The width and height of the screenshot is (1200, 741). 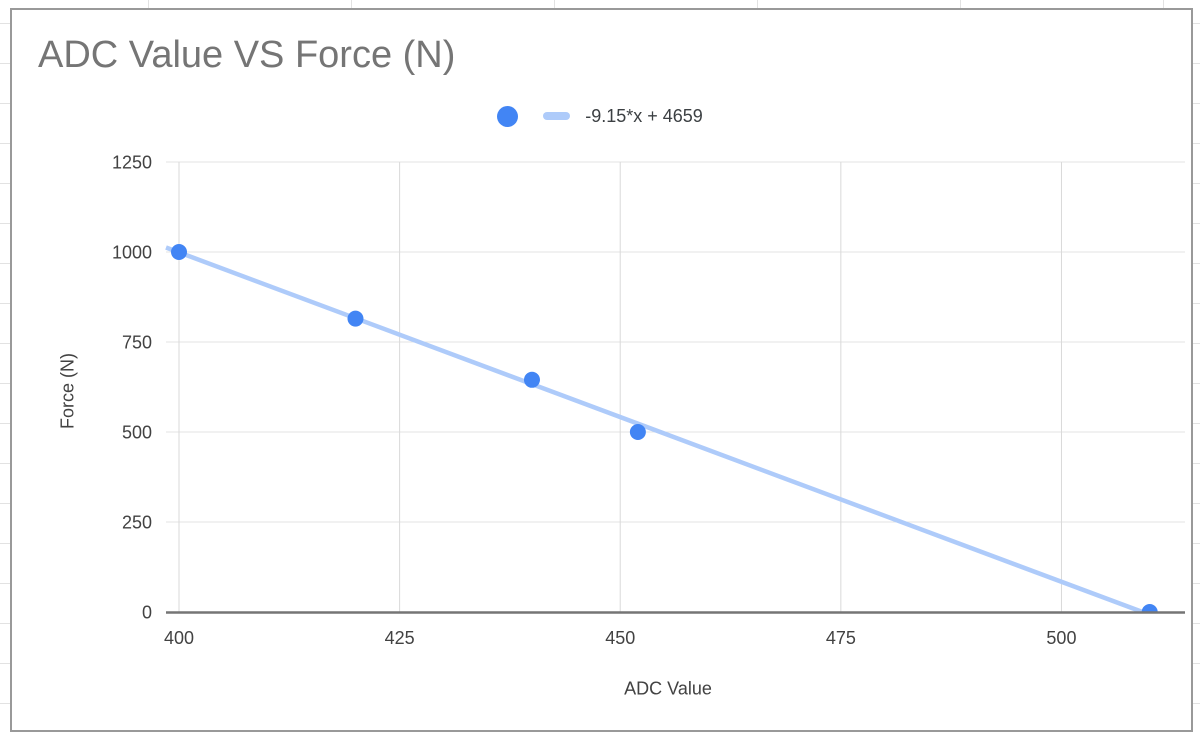 What do you see at coordinates (557, 116) in the screenshot?
I see `legend-trendline-dash-icon` at bounding box center [557, 116].